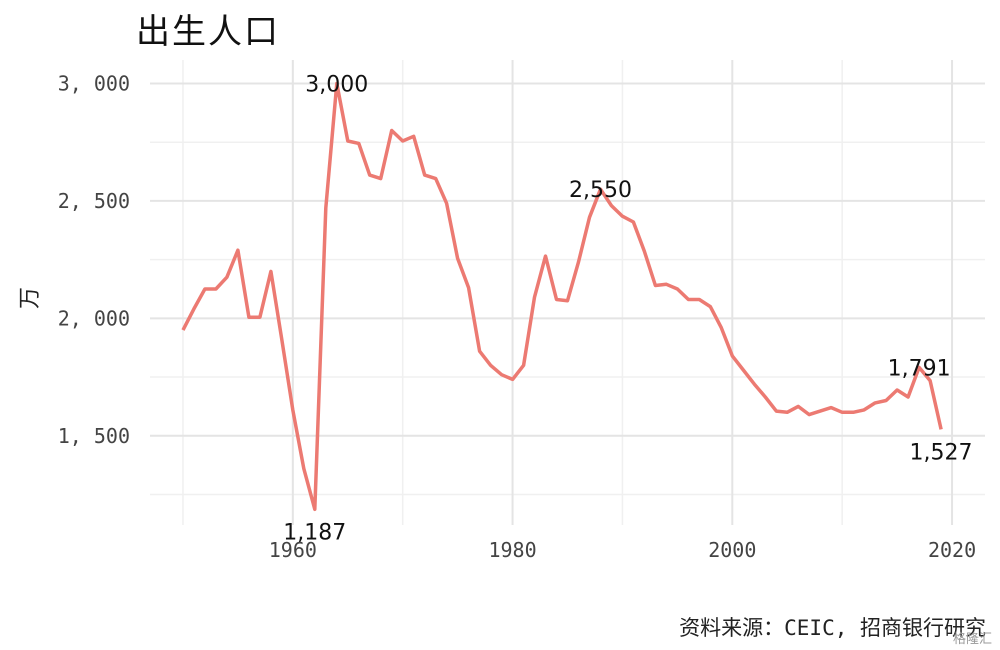  What do you see at coordinates (732, 550) in the screenshot?
I see `x-tick-label: 2000` at bounding box center [732, 550].